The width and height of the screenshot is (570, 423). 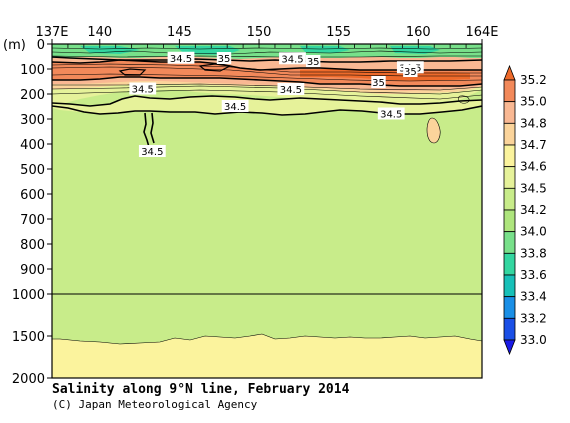 I want to click on colorbar-label: 34.0, so click(x=533, y=232).